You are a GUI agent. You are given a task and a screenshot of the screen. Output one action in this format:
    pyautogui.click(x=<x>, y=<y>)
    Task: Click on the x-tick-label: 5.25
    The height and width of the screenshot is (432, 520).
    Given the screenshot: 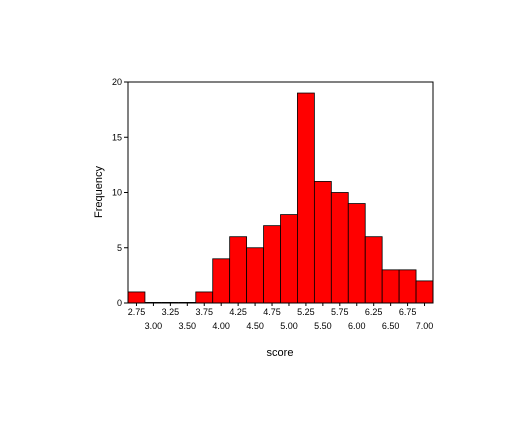 What is the action you would take?
    pyautogui.click(x=306, y=312)
    